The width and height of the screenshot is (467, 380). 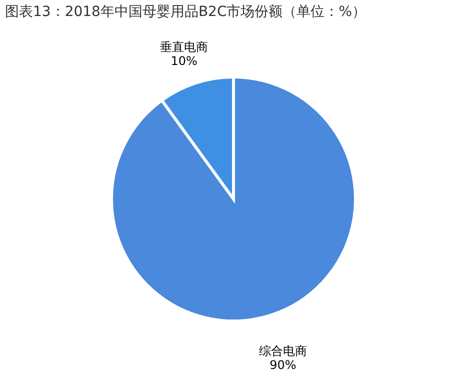 What do you see at coordinates (282, 351) in the screenshot?
I see `slice-label: 综合电商` at bounding box center [282, 351].